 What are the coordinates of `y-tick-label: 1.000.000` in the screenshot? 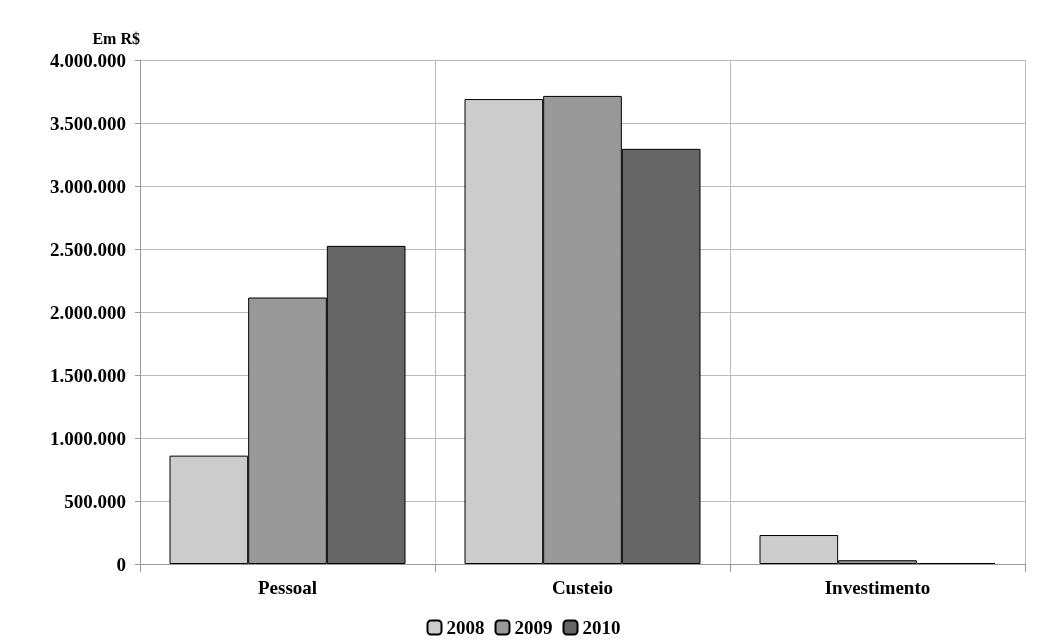 It's located at (88, 438).